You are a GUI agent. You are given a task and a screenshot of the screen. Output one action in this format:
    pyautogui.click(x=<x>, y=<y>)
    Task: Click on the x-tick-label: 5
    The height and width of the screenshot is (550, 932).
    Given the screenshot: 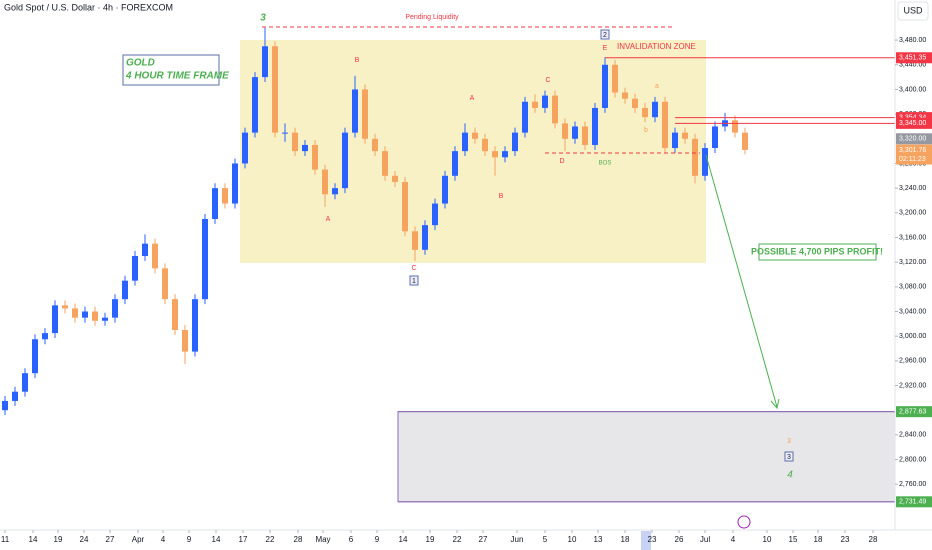 What is the action you would take?
    pyautogui.click(x=545, y=539)
    